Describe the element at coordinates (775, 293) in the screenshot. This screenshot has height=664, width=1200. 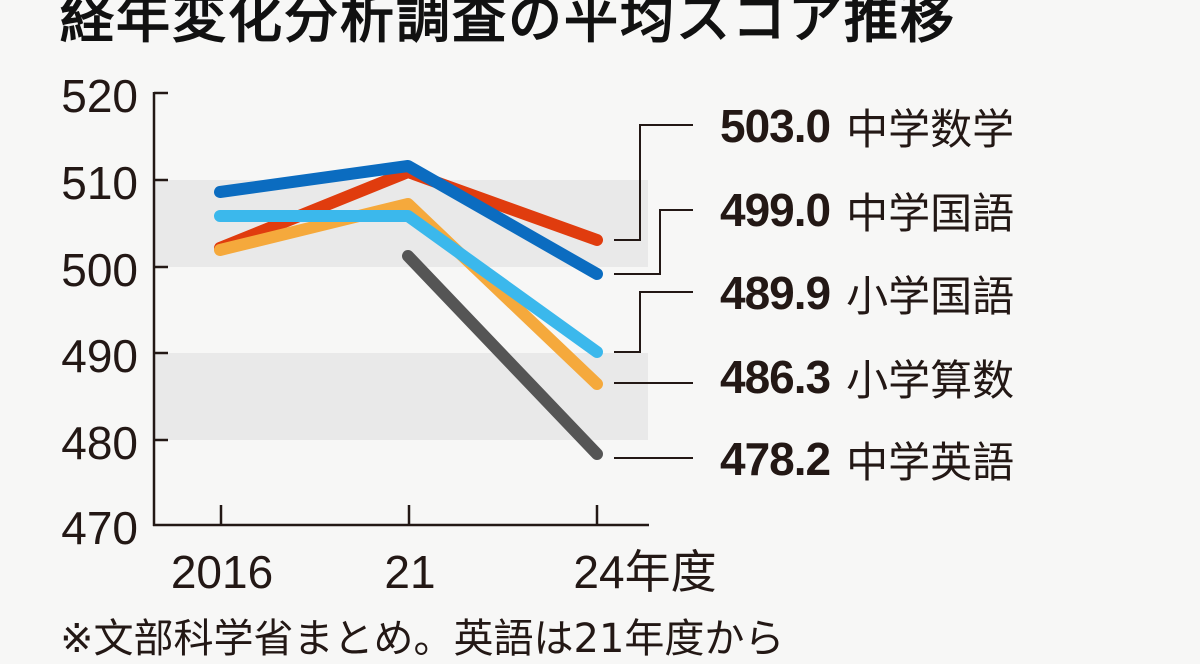
I see `label-value: 489.9` at that location.